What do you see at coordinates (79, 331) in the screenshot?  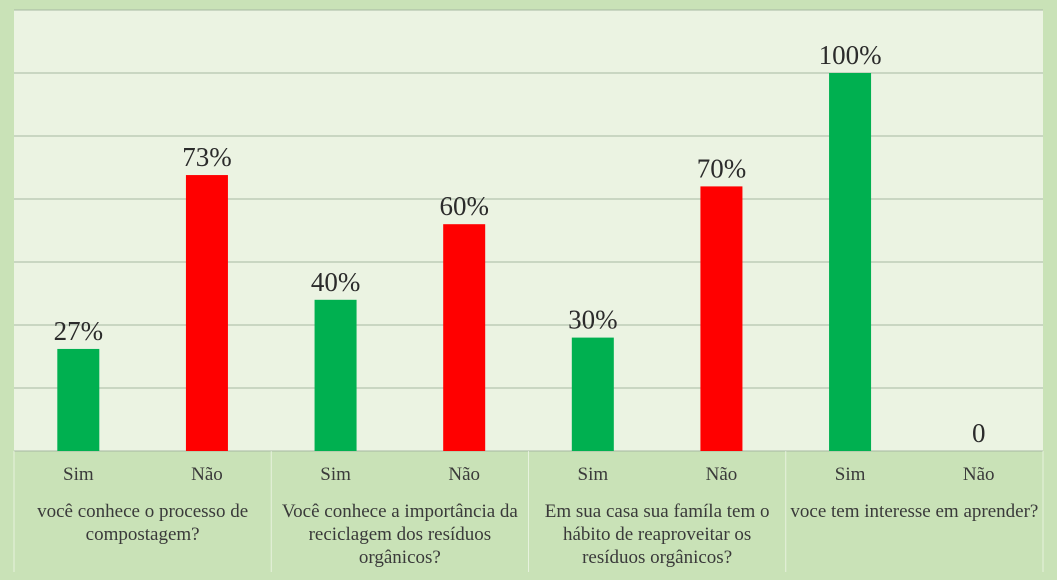 I see `value-label-1-1: 27%` at bounding box center [79, 331].